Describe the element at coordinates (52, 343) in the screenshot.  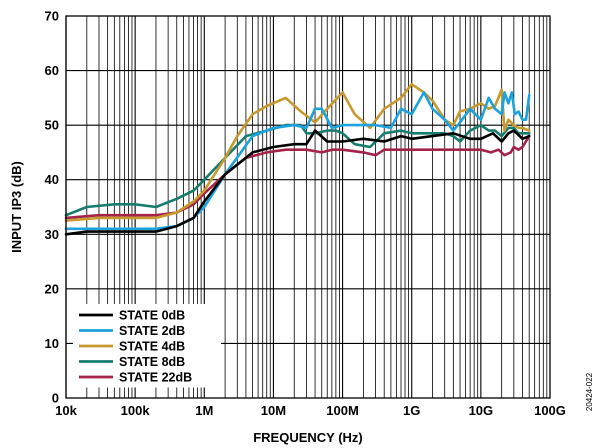
I see `y-tick-label: 10` at that location.